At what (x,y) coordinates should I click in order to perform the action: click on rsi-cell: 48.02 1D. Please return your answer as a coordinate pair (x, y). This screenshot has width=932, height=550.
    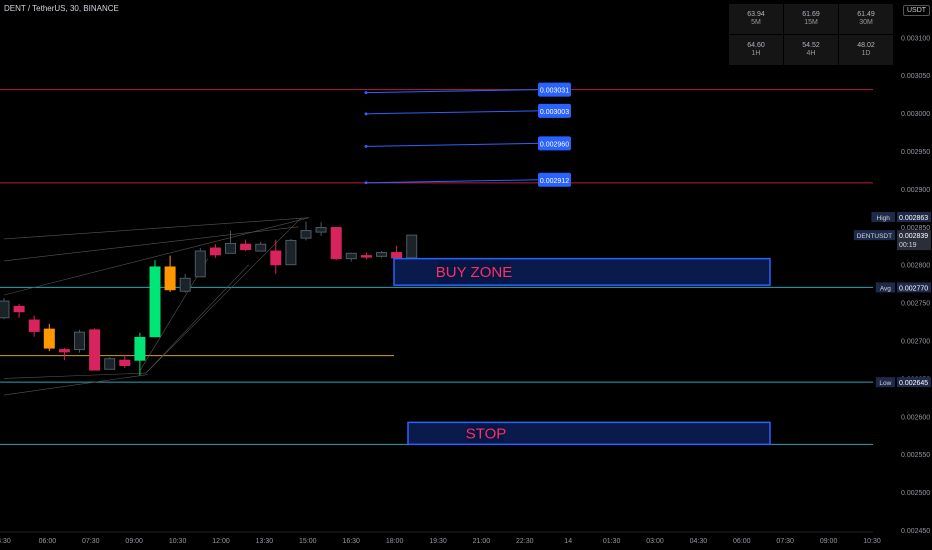
    Looking at the image, I should click on (866, 50).